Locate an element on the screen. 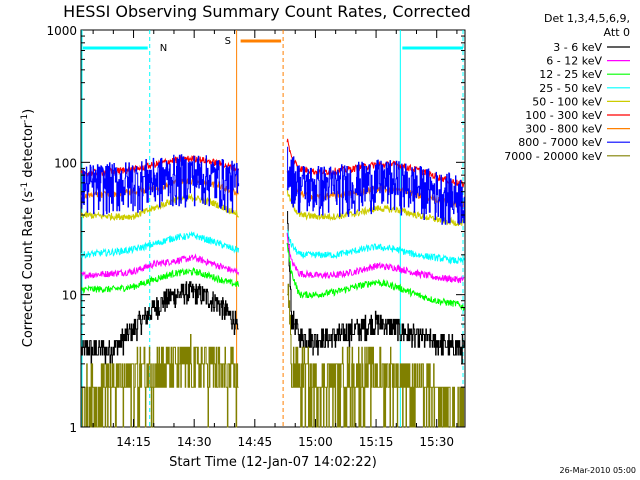 Image resolution: width=640 pixels, height=480 pixels. y-tick-label: 100 is located at coordinates (65, 163).